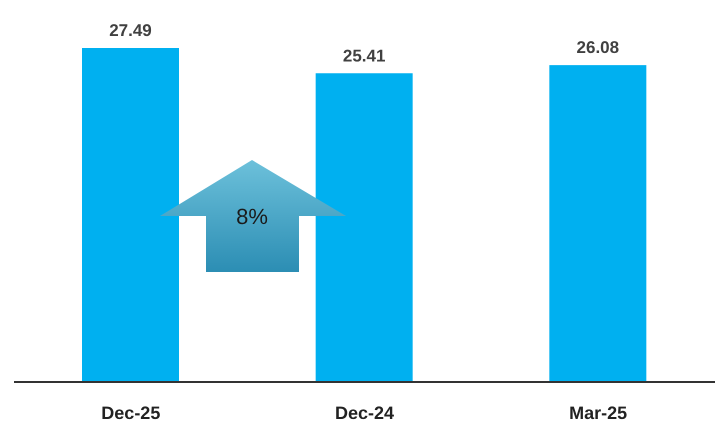 The image size is (715, 428). Describe the element at coordinates (130, 30) in the screenshot. I see `data-label: 27.49` at that location.